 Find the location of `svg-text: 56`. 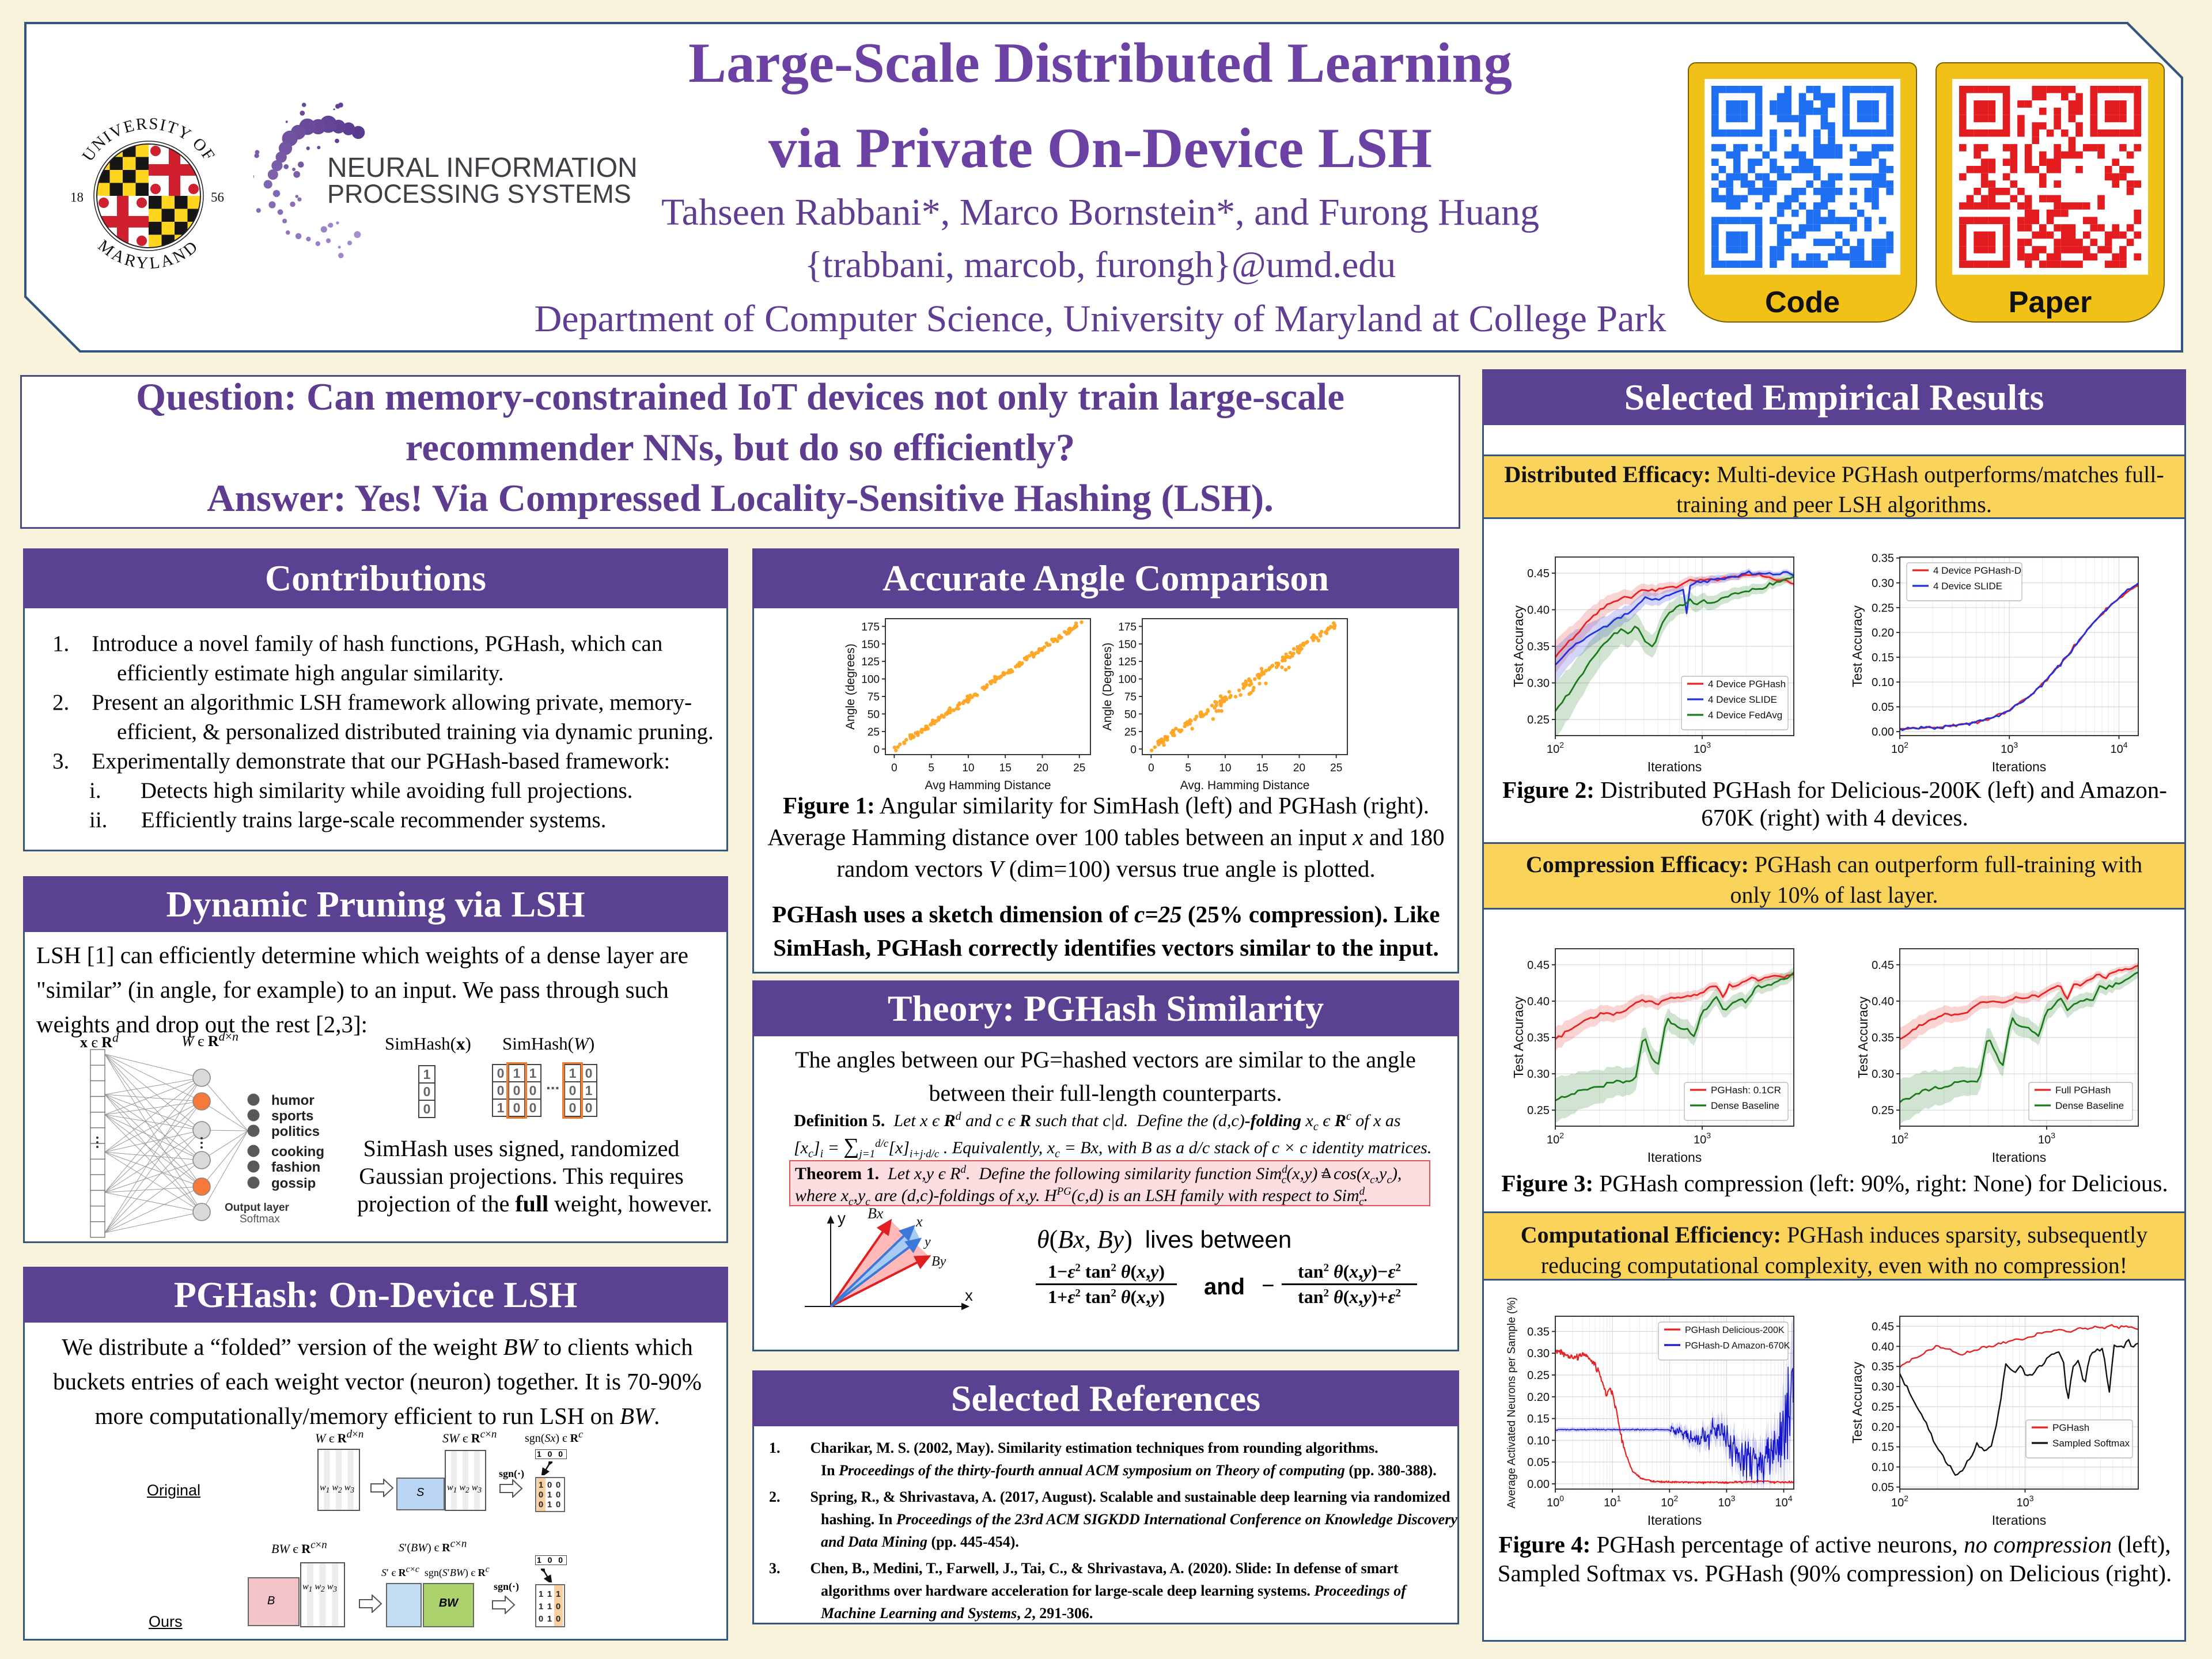

svg-text: 56 is located at coordinates (217, 197).